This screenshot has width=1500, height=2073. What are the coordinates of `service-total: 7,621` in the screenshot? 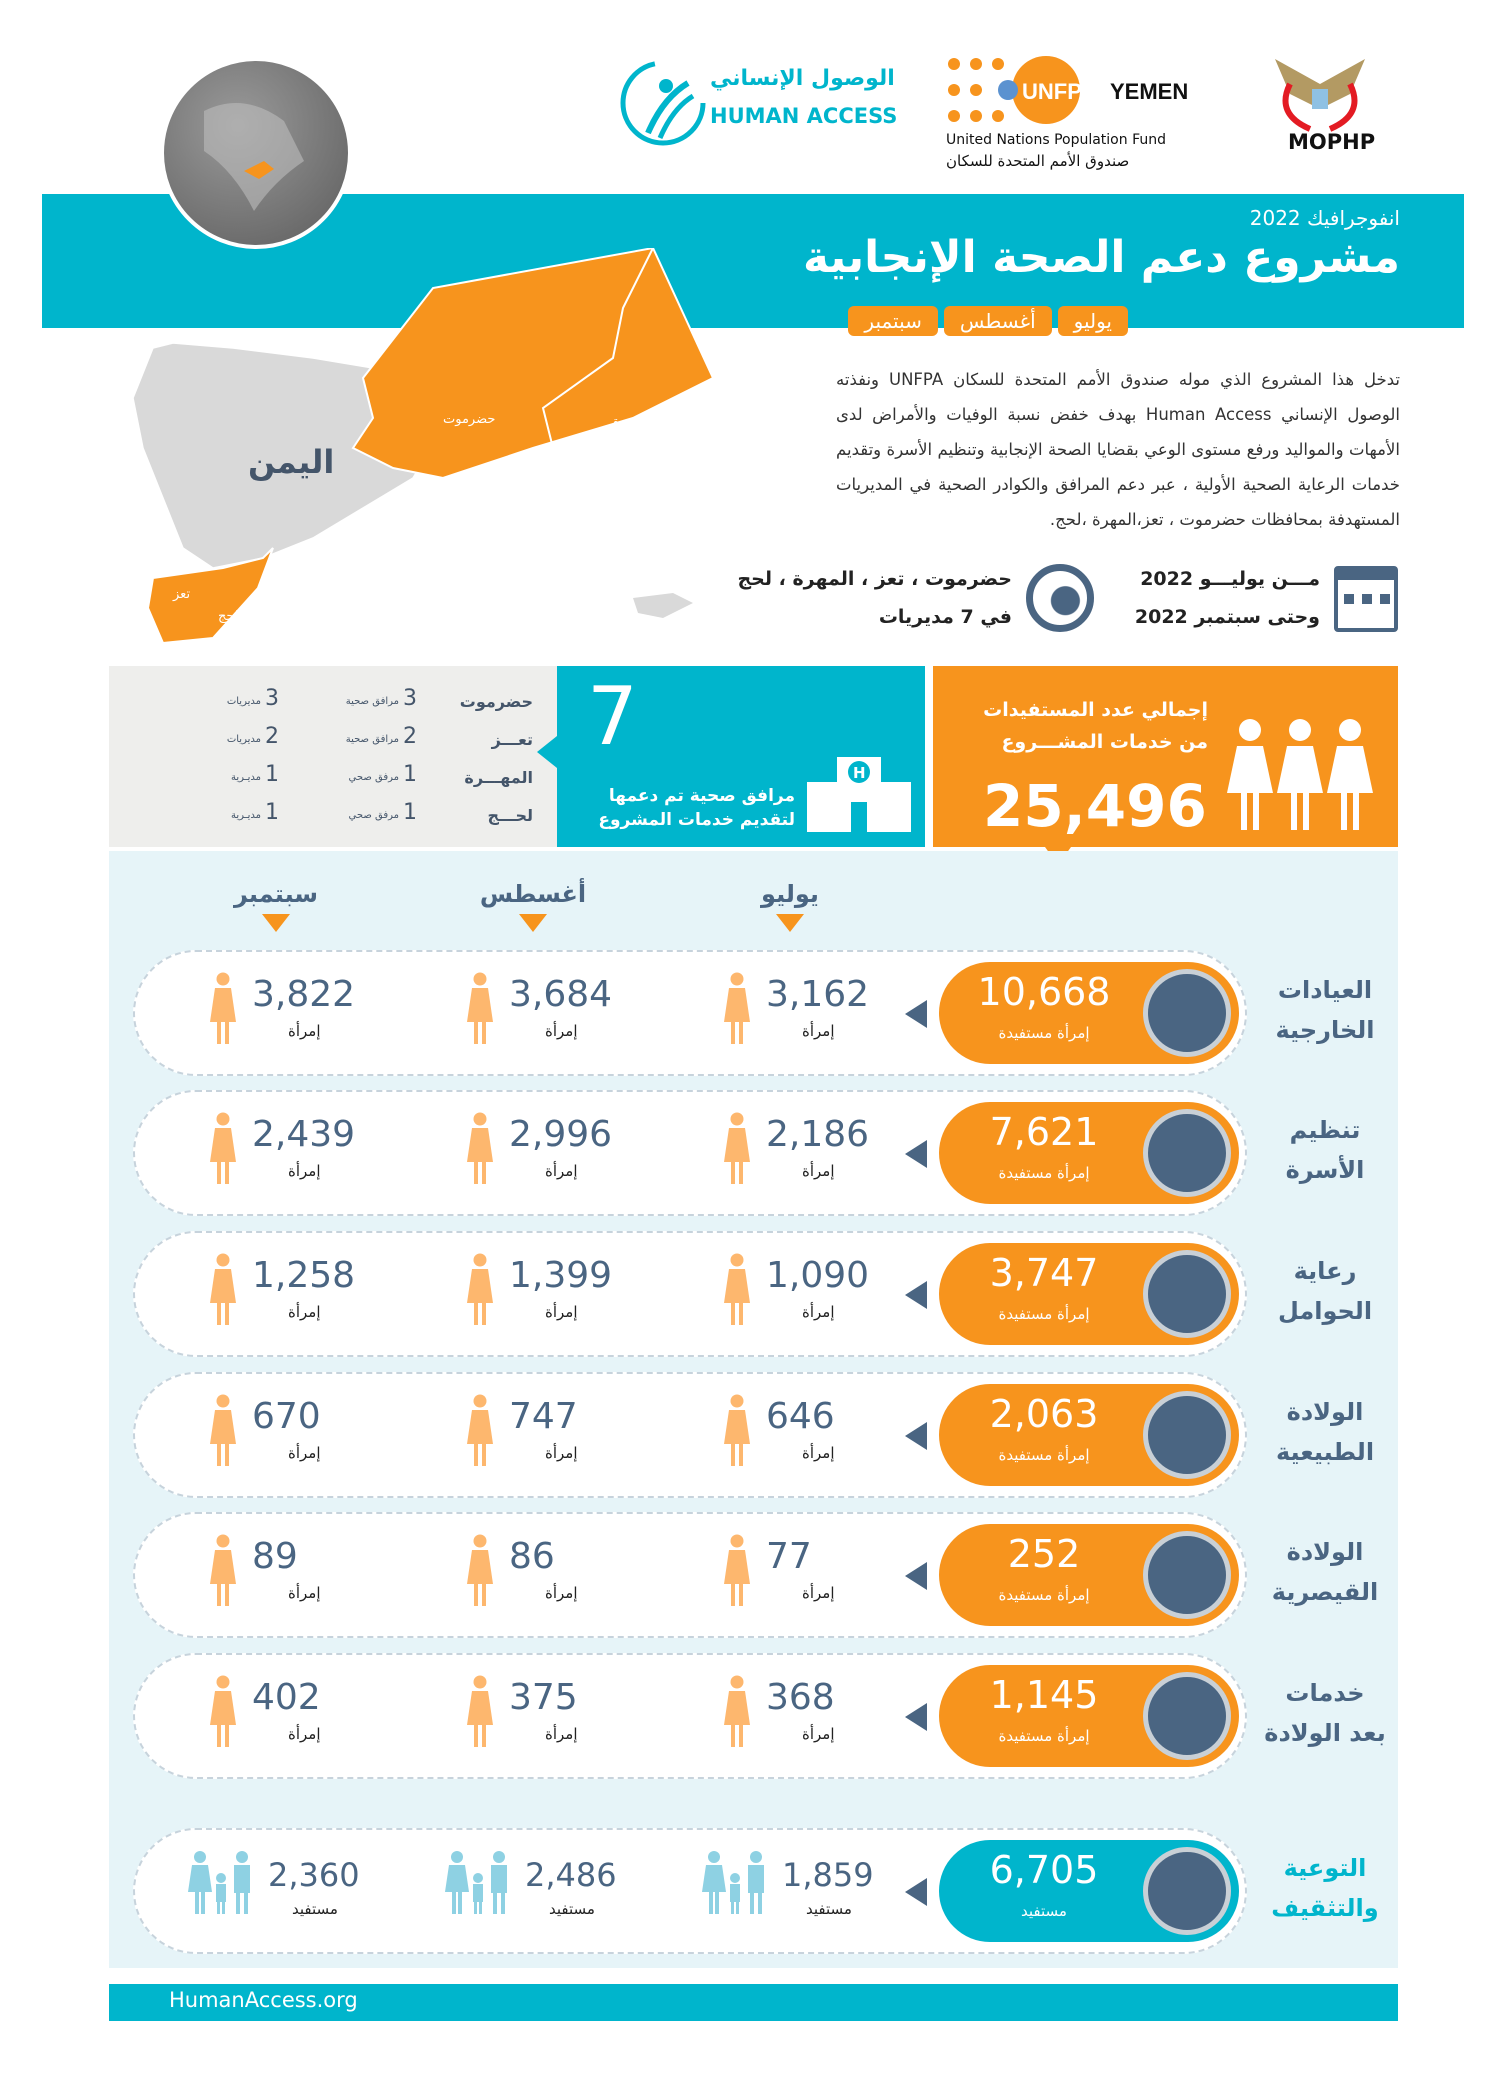 It's located at (1044, 1132).